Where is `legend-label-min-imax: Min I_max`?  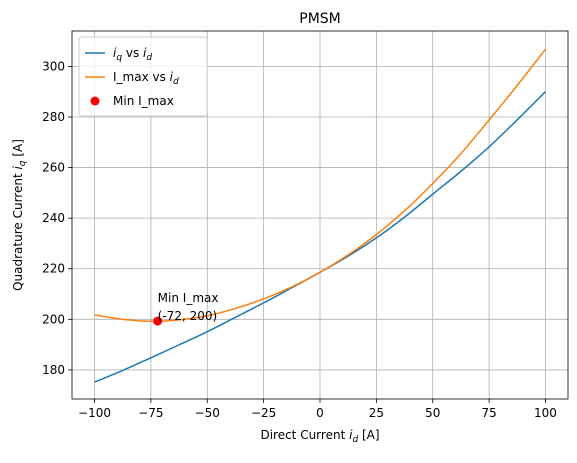 legend-label-min-imax: Min I_max is located at coordinates (143, 101).